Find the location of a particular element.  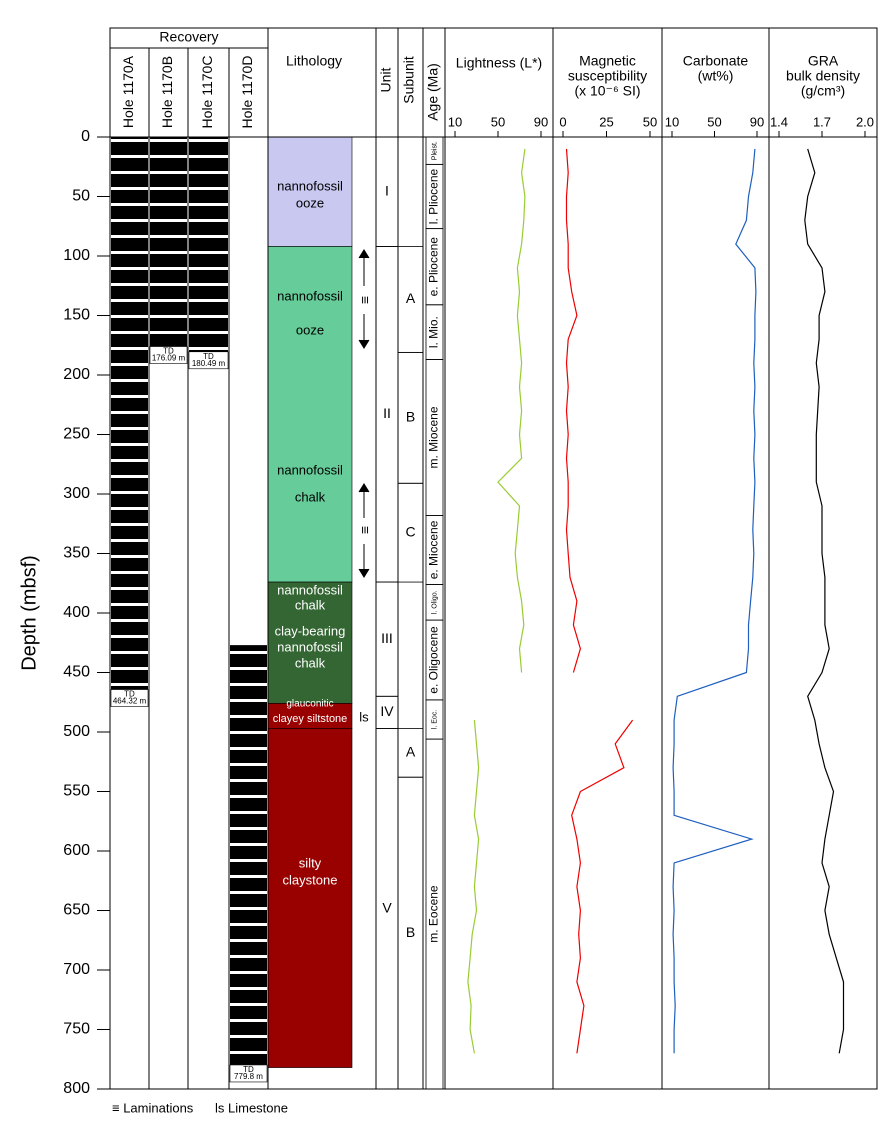

age-label: e. Oligocene is located at coordinates (434, 660).